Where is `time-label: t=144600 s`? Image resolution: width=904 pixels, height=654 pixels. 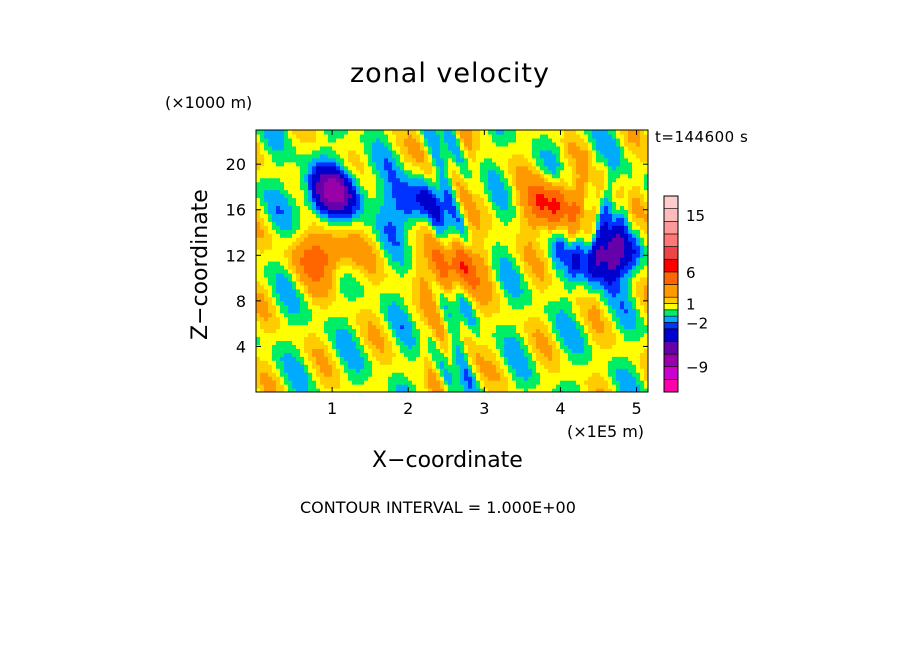 time-label: t=144600 s is located at coordinates (702, 137).